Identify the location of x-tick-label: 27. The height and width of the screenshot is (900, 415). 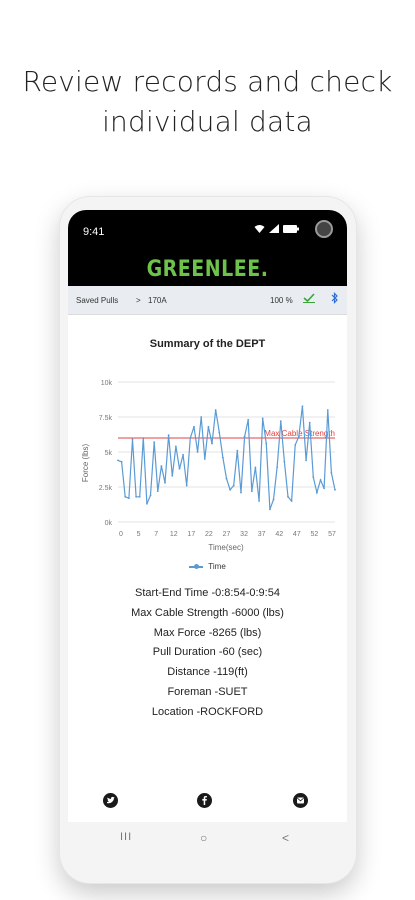
(227, 534).